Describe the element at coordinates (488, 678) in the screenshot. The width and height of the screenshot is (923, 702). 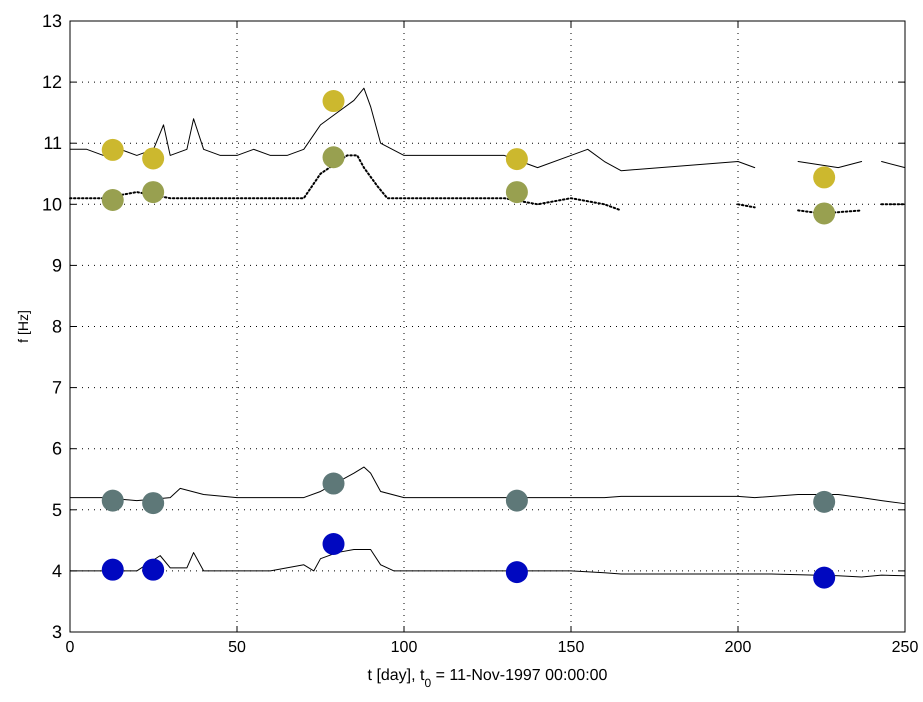
I see `x-axis-title: t [day], t$_{0}$ = 11-Nov-1997 00:00:00` at that location.